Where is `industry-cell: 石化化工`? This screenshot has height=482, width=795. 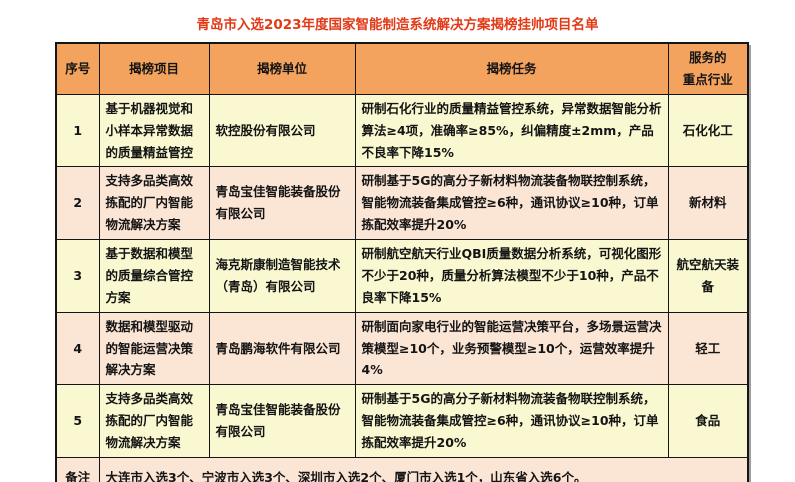 industry-cell: 石化化工 is located at coordinates (708, 130).